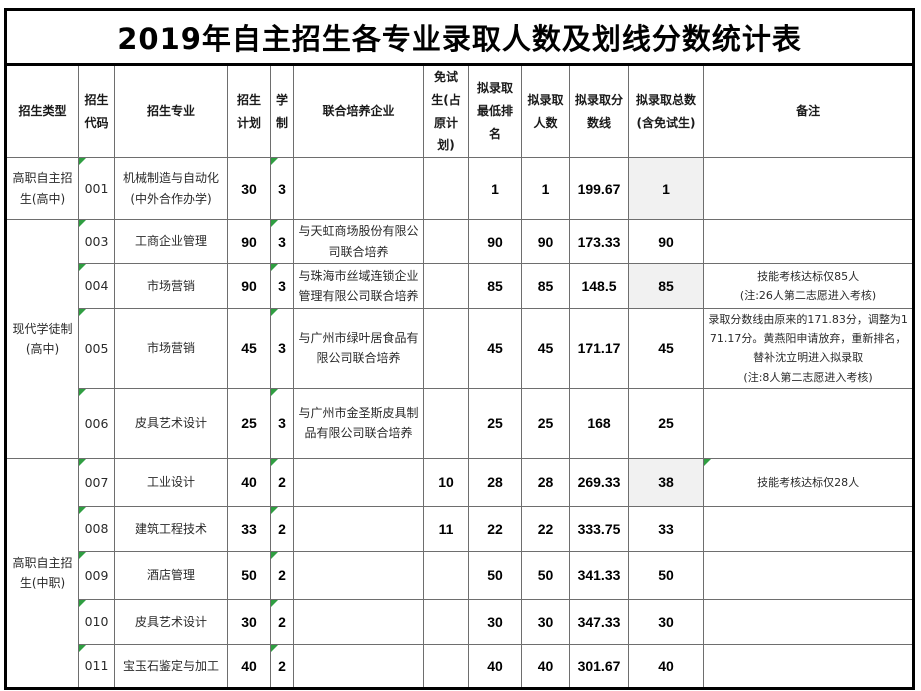 This screenshot has height=691, width=921. What do you see at coordinates (666, 528) in the screenshot?
I see `cell-total: 33` at bounding box center [666, 528].